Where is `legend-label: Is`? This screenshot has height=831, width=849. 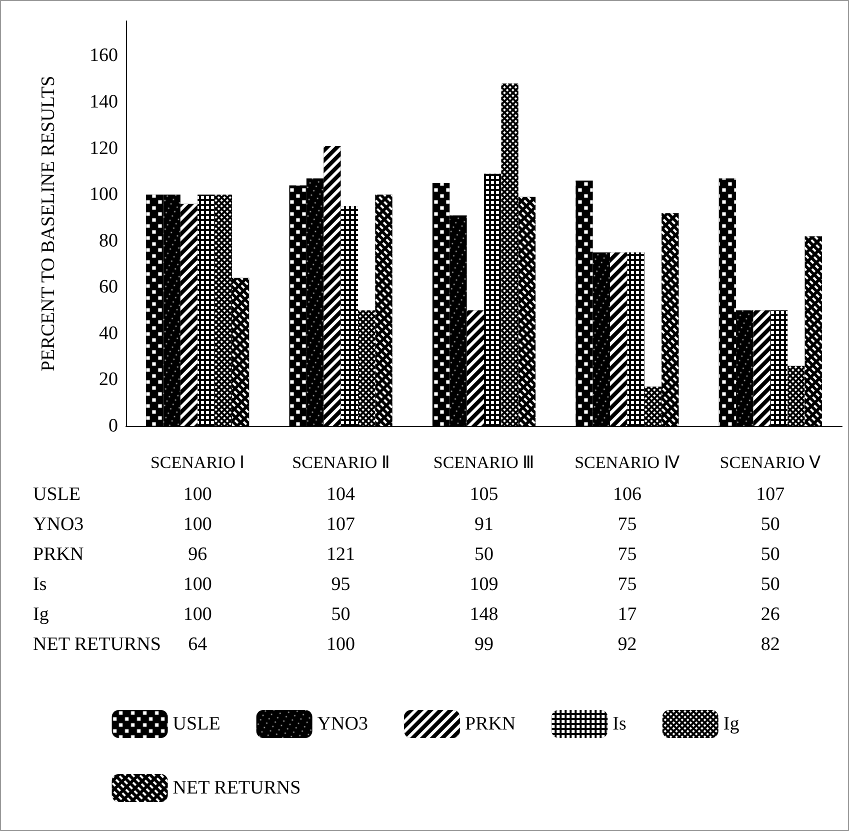
legend-label: Is is located at coordinates (619, 724).